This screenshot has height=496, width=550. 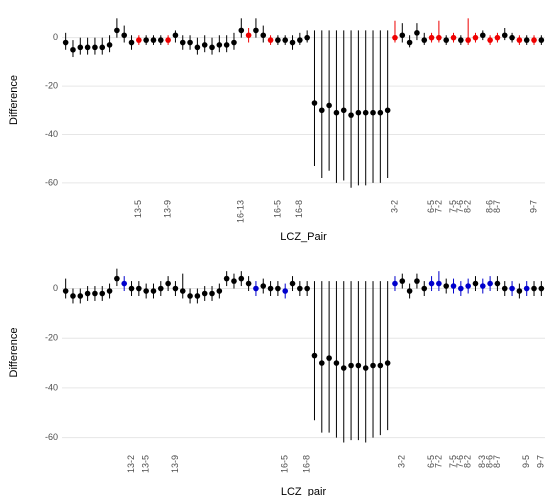 What do you see at coordinates (175, 464) in the screenshot?
I see `x-tick-label: 13-9` at bounding box center [175, 464].